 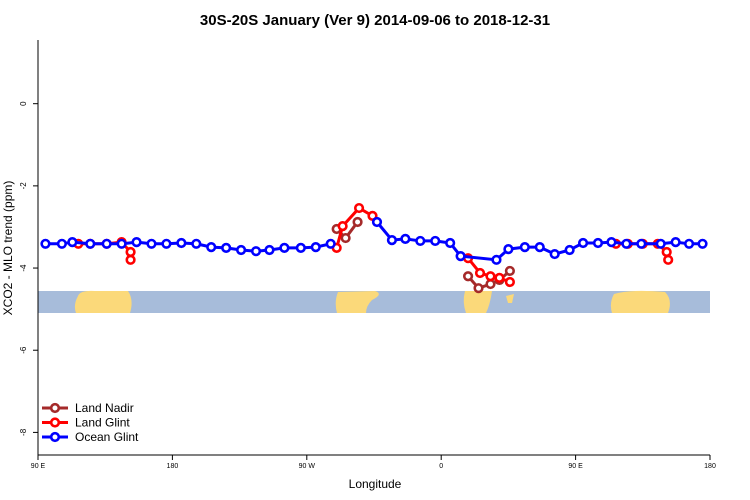 I want to click on x-axis-label: Longitude, so click(x=375, y=484).